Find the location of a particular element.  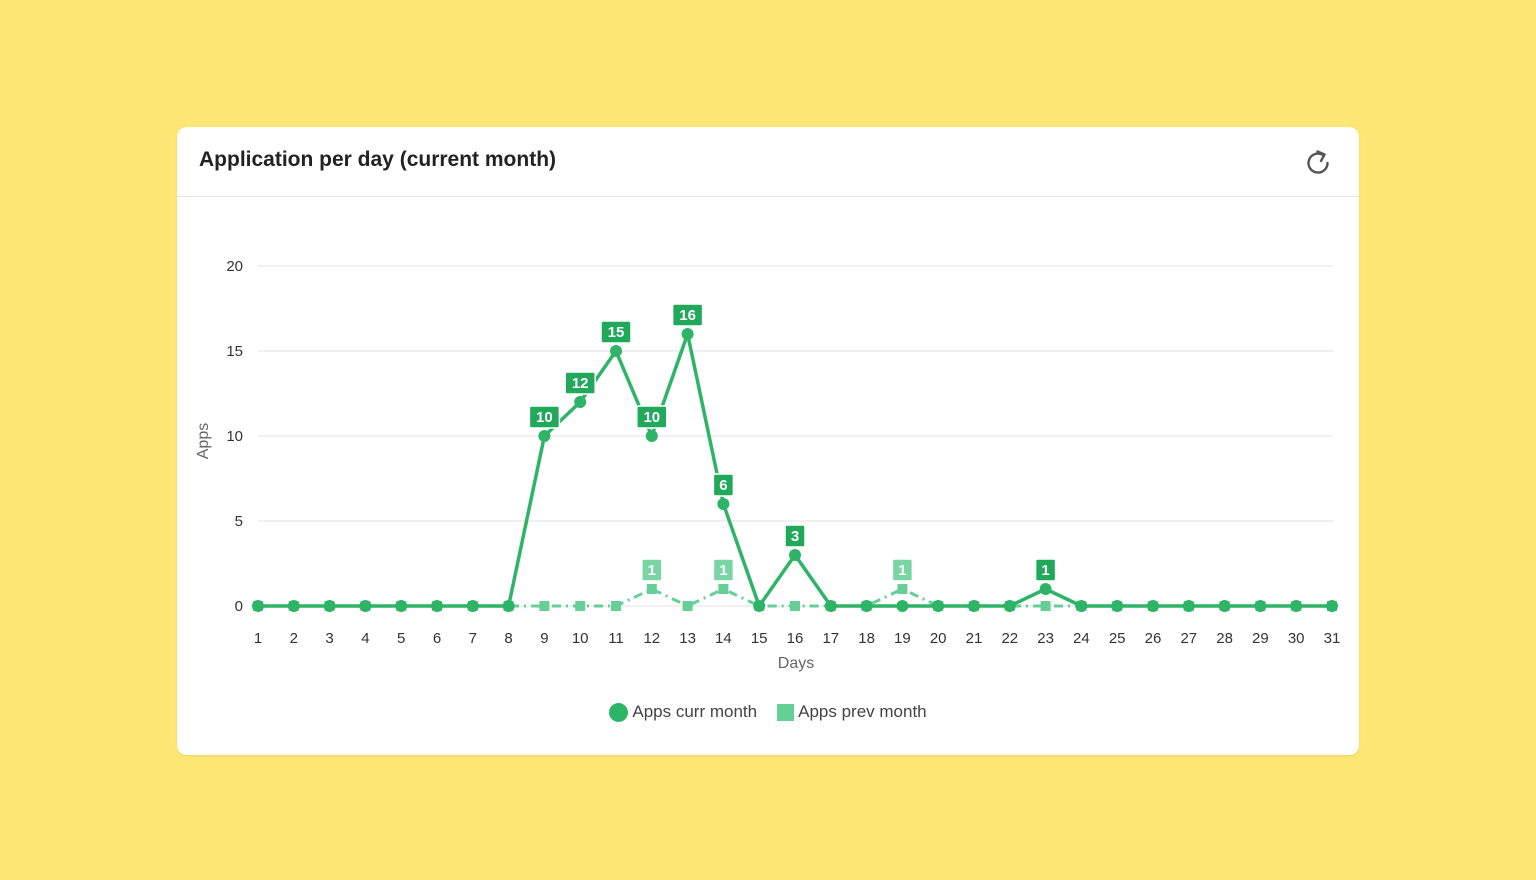

x-axis-title: Days is located at coordinates (796, 663).